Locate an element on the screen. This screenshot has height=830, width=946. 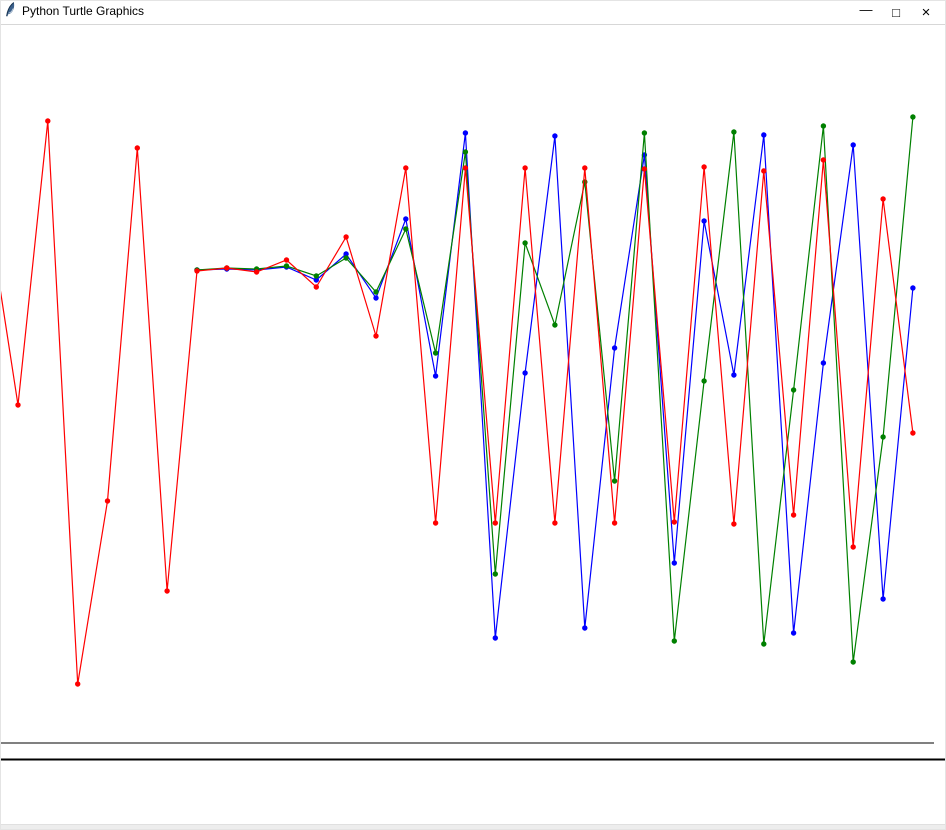
window-controls: — □ × is located at coordinates (896, 12).